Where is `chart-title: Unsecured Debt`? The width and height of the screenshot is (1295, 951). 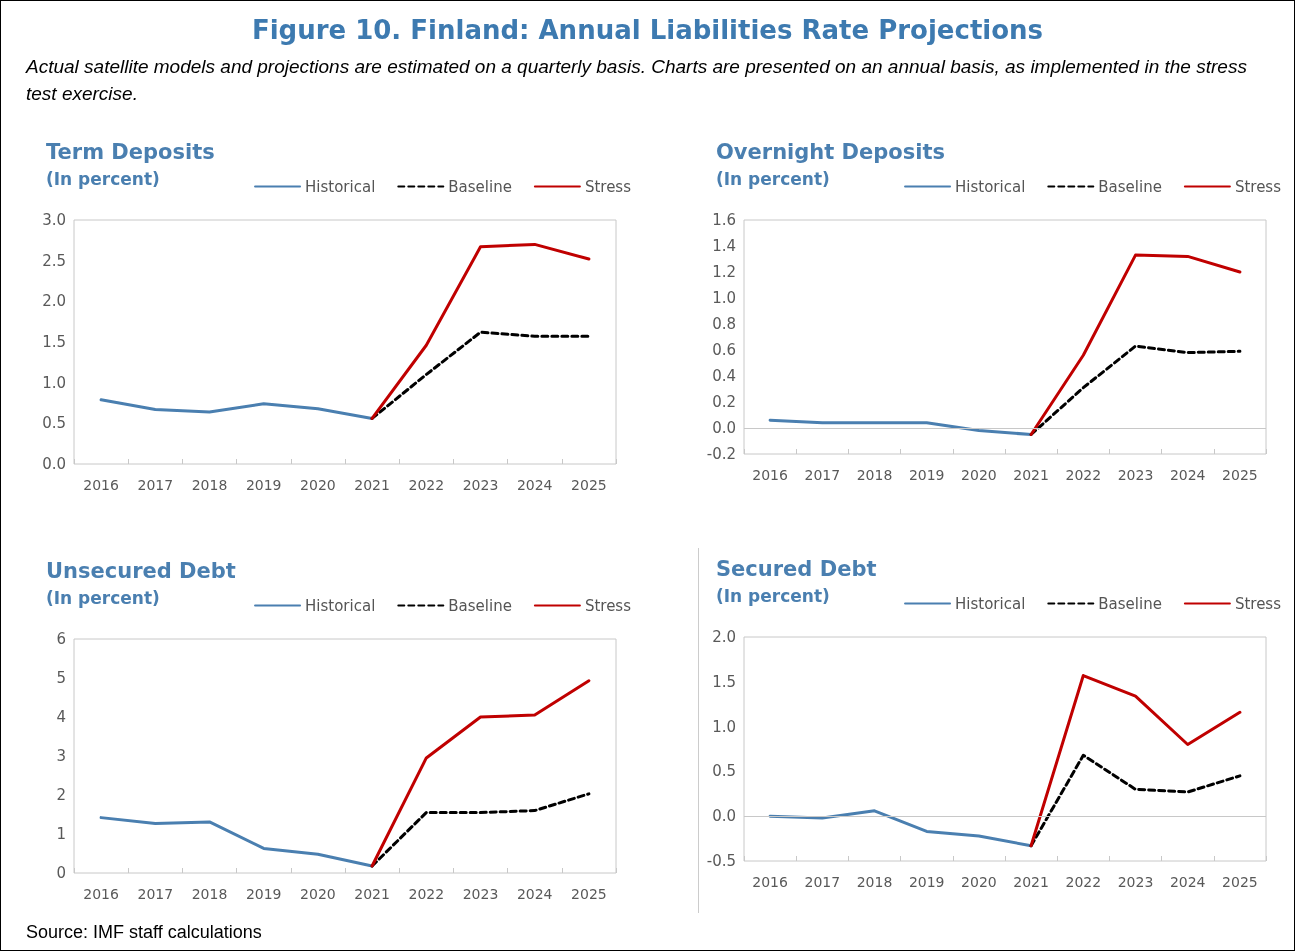 chart-title: Unsecured Debt is located at coordinates (141, 570).